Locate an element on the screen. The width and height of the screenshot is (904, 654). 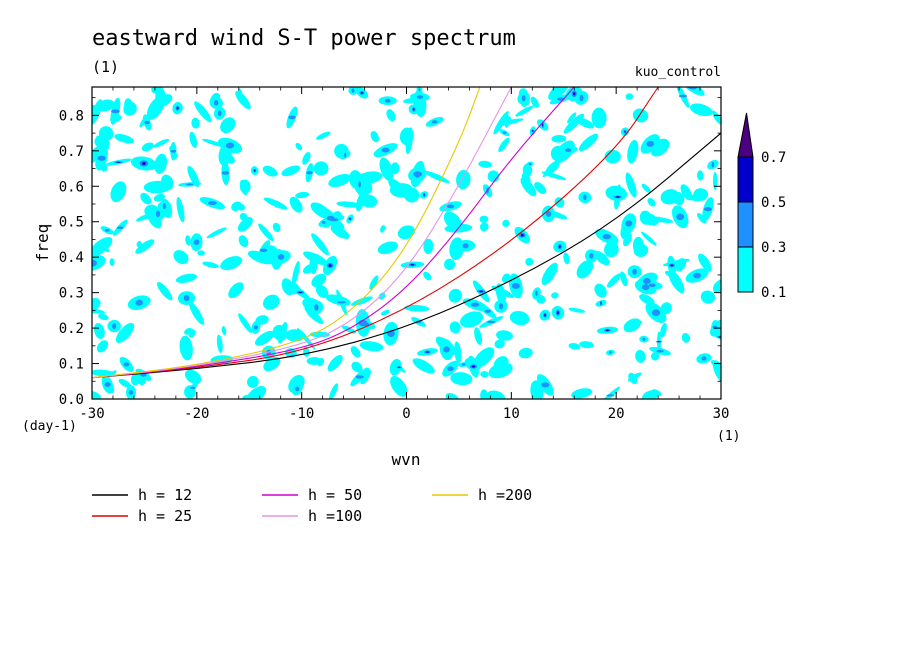
legend-label: h = 12 is located at coordinates (165, 495).